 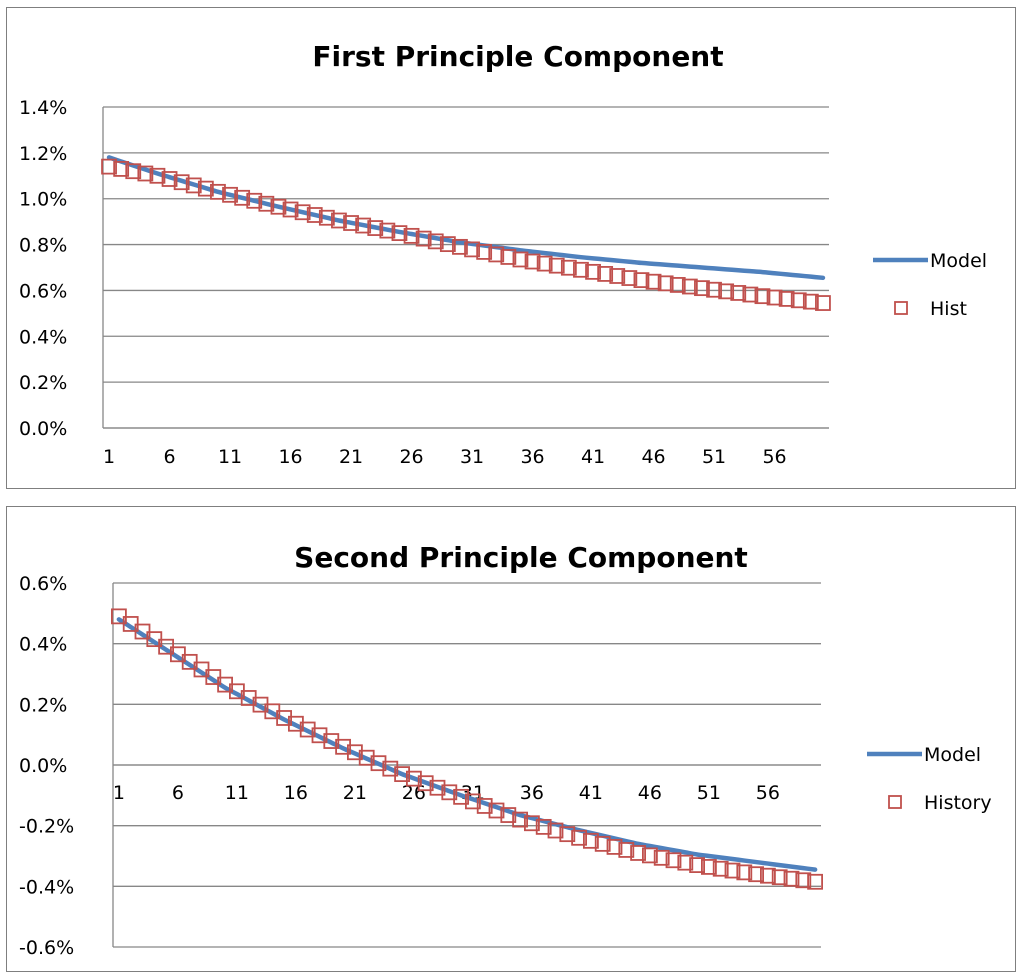 What do you see at coordinates (43, 766) in the screenshot?
I see `y-tick-label: 0.0%` at bounding box center [43, 766].